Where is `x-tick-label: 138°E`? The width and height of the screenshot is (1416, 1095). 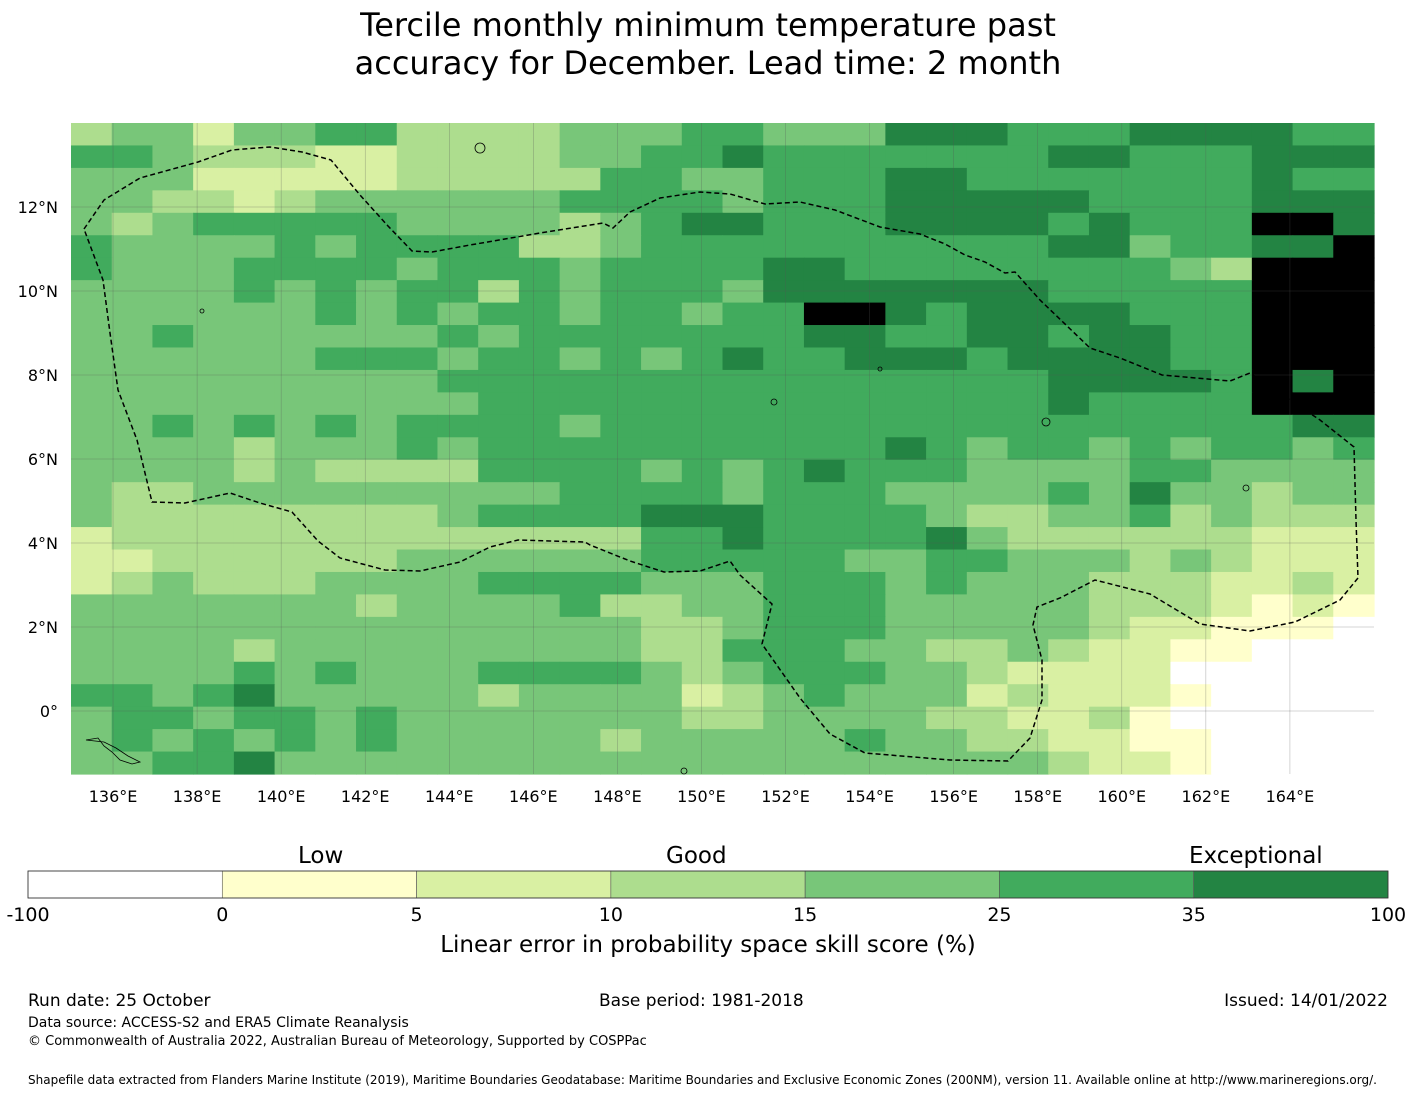
x-tick-label: 138°E is located at coordinates (197, 796).